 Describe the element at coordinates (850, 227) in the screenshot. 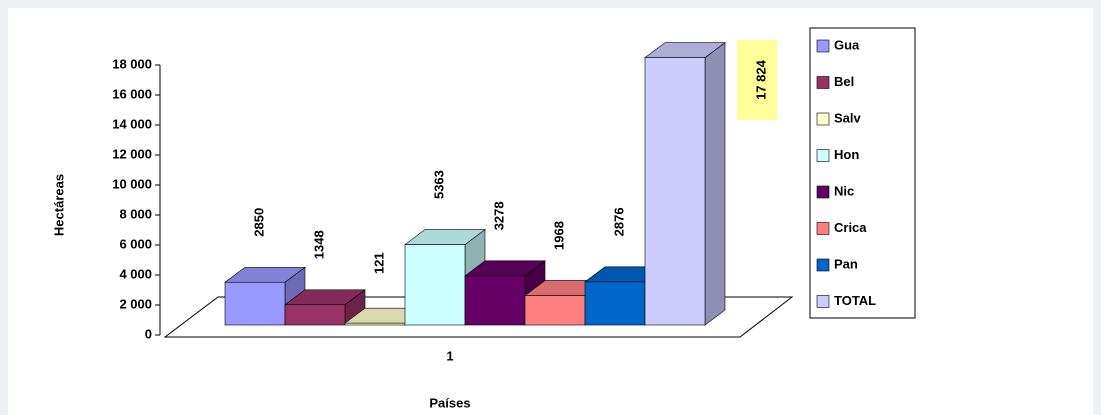

I see `legend-label: Crica` at that location.